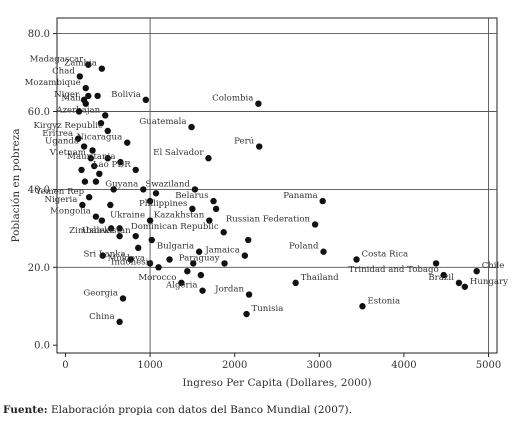 Image resolution: width=512 pixels, height=422 pixels. What do you see at coordinates (319, 365) in the screenshot?
I see `x-tick-label: 3000` at bounding box center [319, 365].